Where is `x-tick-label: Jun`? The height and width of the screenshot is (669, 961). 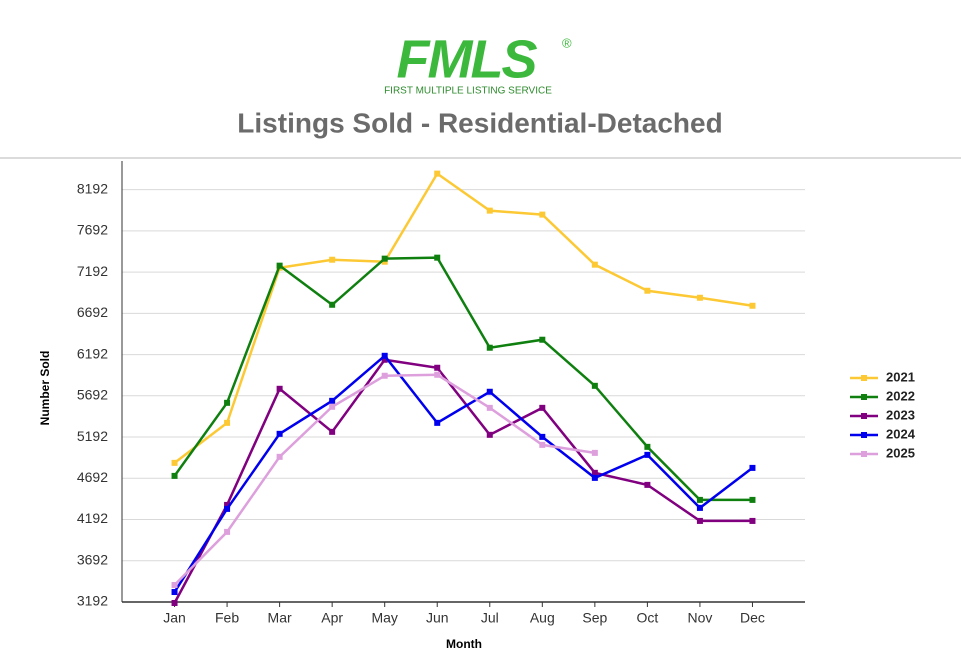
x-tick-label: Jun is located at coordinates (437, 618).